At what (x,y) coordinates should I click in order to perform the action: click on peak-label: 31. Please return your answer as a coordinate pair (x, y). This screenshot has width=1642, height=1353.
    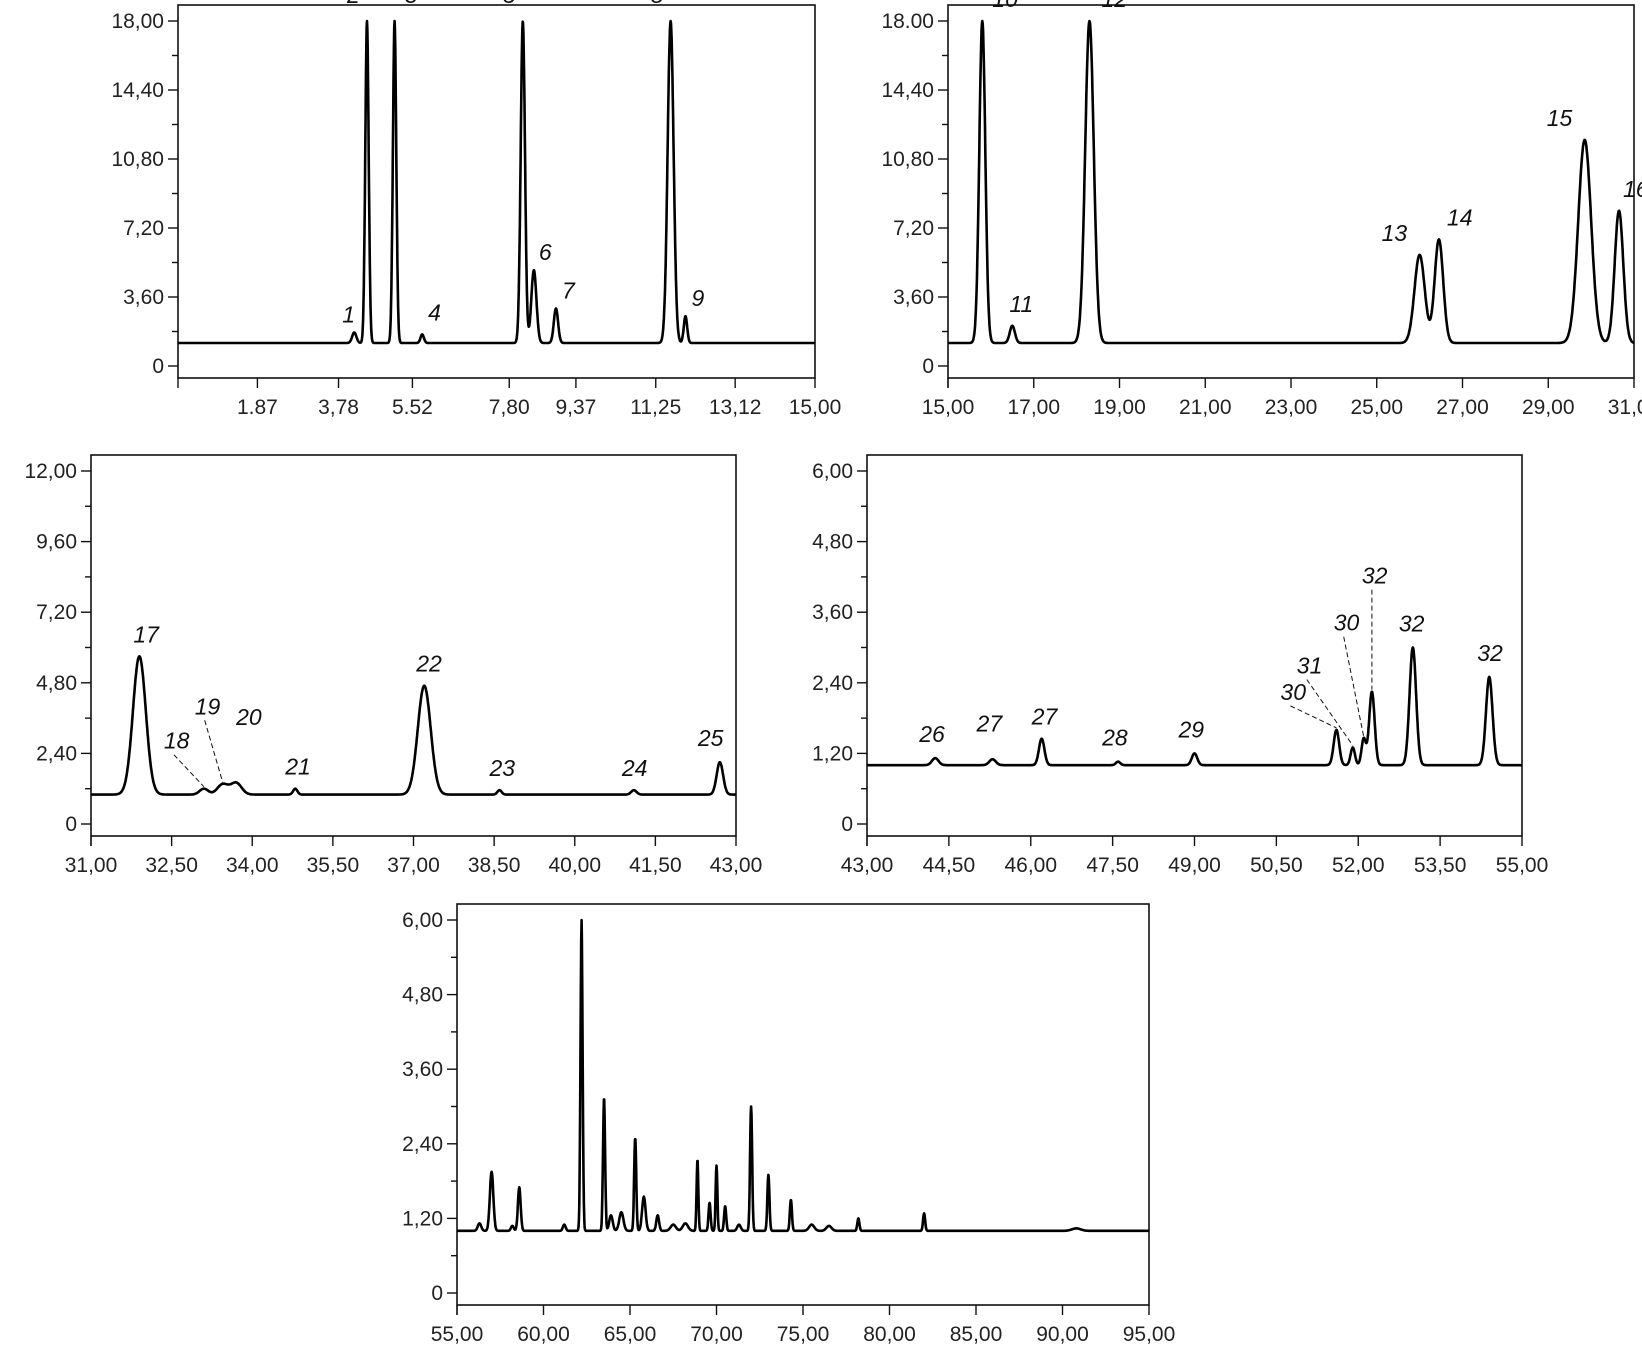
    Looking at the image, I should click on (1310, 666).